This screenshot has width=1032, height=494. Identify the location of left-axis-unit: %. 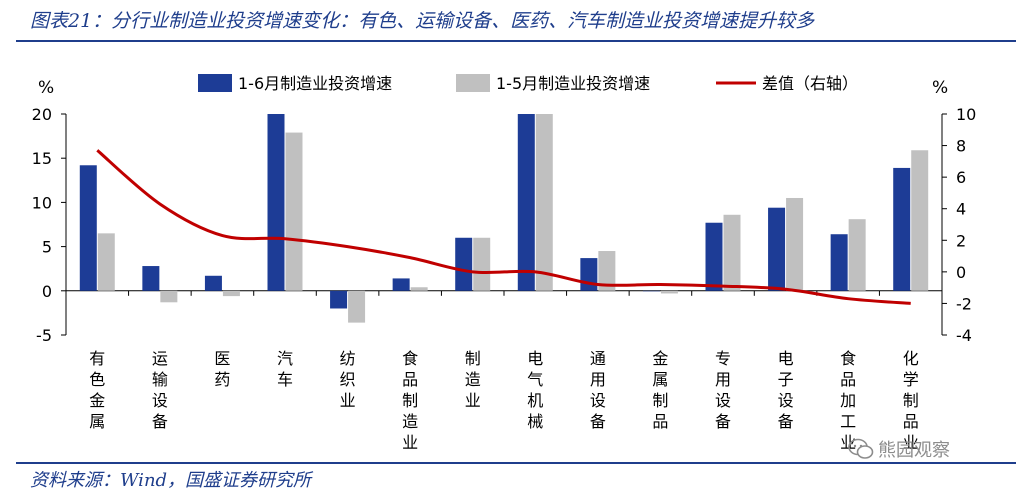
(46, 88).